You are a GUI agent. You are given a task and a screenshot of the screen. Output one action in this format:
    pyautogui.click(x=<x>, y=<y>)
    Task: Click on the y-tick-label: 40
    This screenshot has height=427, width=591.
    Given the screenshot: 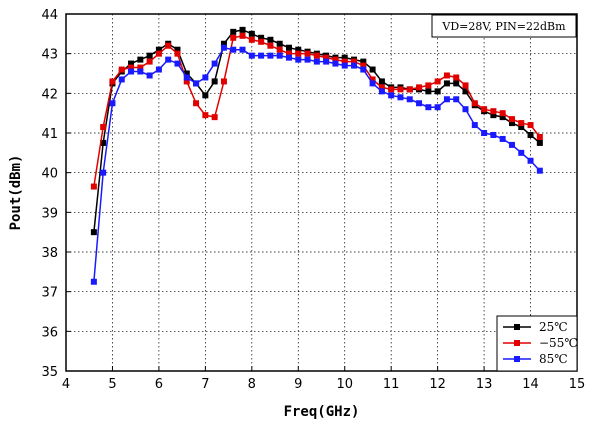 What is the action you would take?
    pyautogui.click(x=49, y=174)
    